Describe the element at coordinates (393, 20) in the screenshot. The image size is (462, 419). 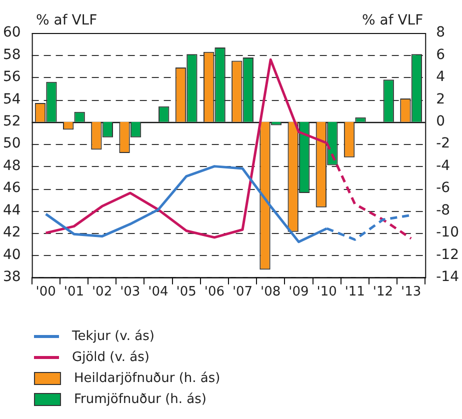
I see `y2-axis-title: % af VLF` at that location.